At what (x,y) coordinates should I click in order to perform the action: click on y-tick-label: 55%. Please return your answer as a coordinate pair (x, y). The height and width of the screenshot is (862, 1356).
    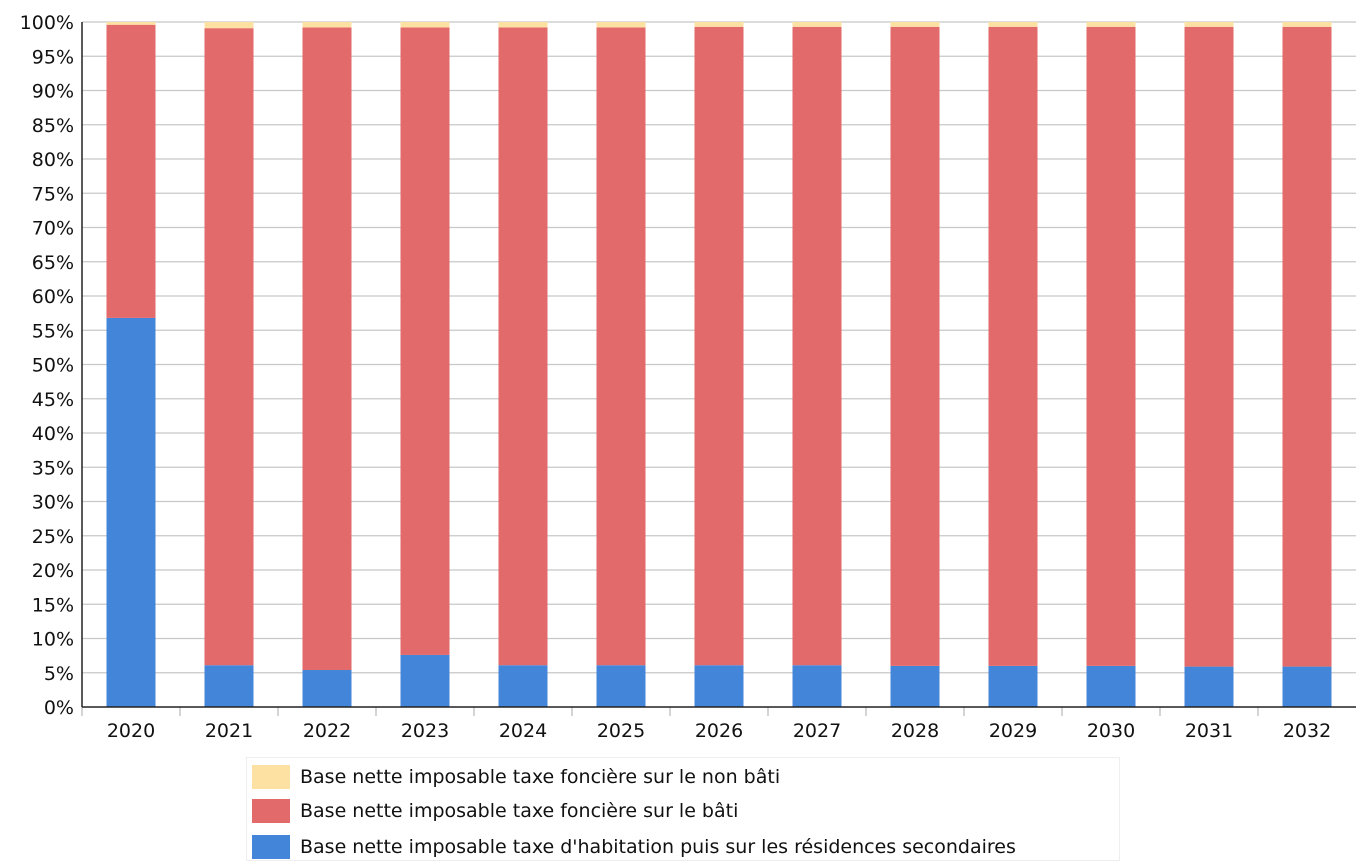
    Looking at the image, I should click on (53, 331).